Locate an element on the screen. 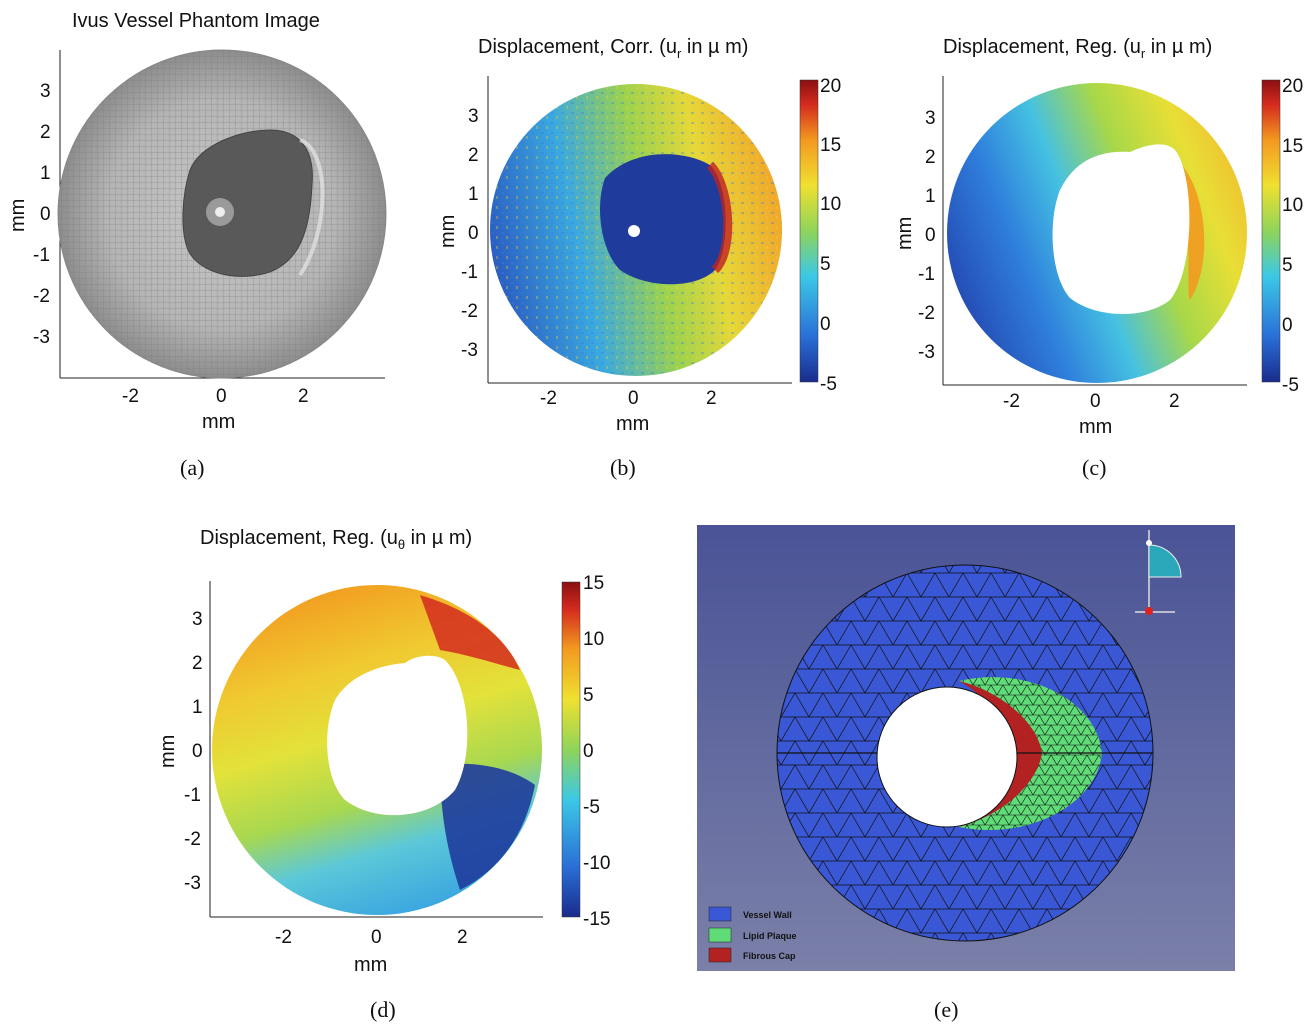 Image resolution: width=1315 pixels, height=1025 pixels. panel-a-caption: (a) is located at coordinates (192, 467).